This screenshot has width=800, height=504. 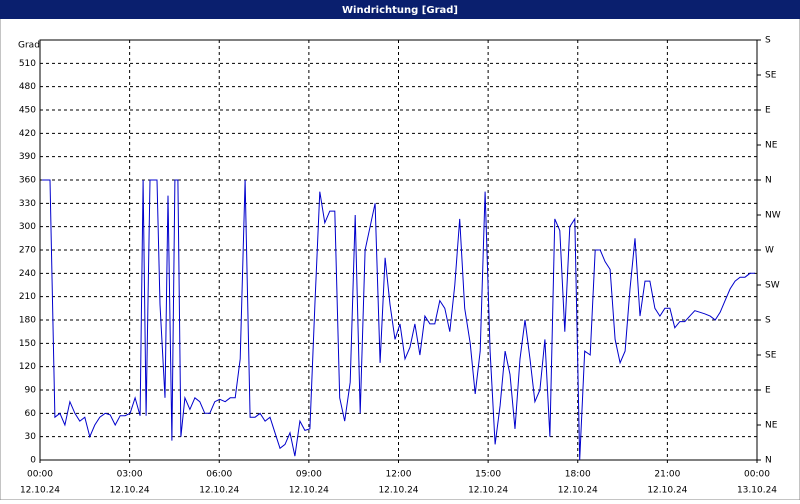 What do you see at coordinates (773, 216) in the screenshot?
I see `y2-tick-label: NW` at bounding box center [773, 216].